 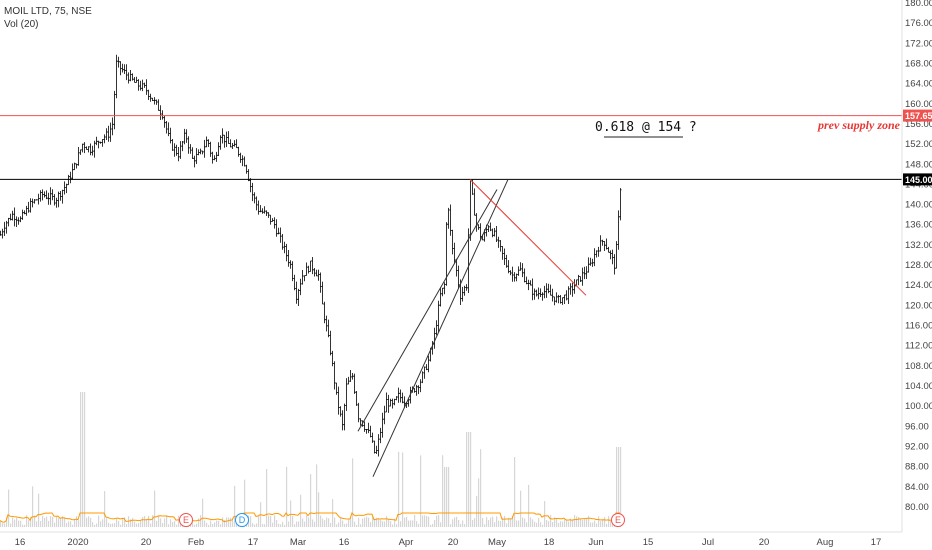 I want to click on svg-text: E, so click(x=186, y=520).